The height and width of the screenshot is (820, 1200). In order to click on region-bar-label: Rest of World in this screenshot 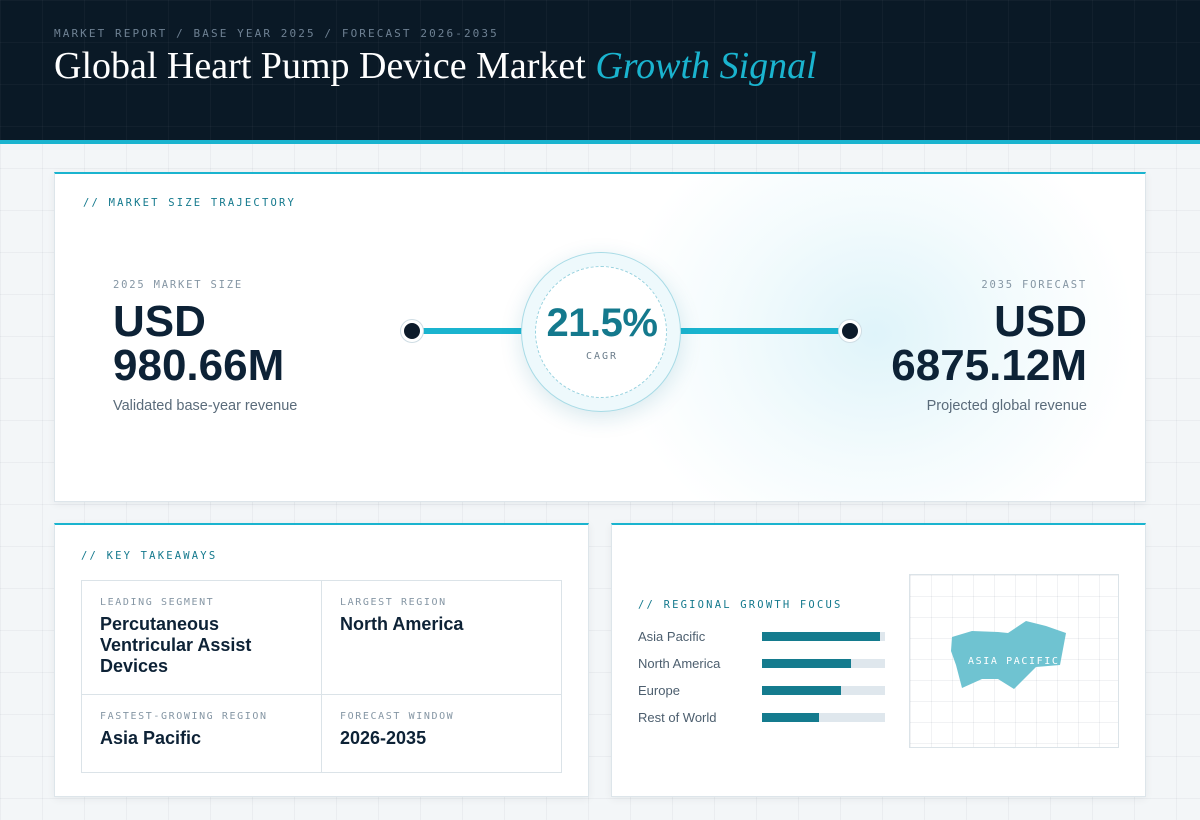, I will do `click(677, 717)`.